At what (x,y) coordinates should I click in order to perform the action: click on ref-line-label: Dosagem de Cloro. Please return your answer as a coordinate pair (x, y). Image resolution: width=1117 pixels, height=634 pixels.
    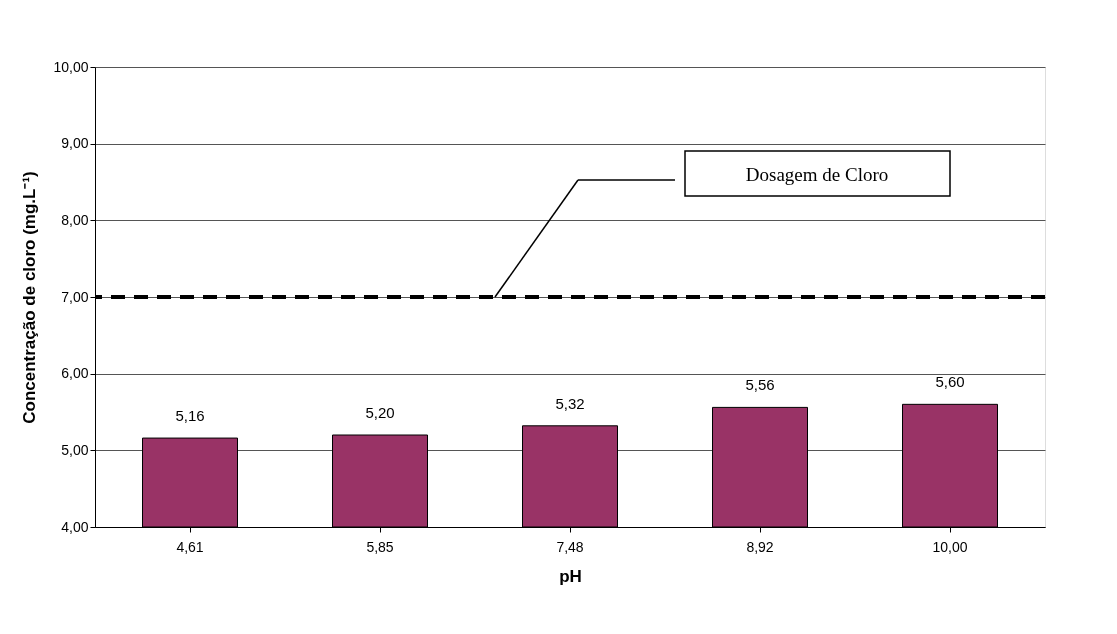
    Looking at the image, I should click on (817, 174).